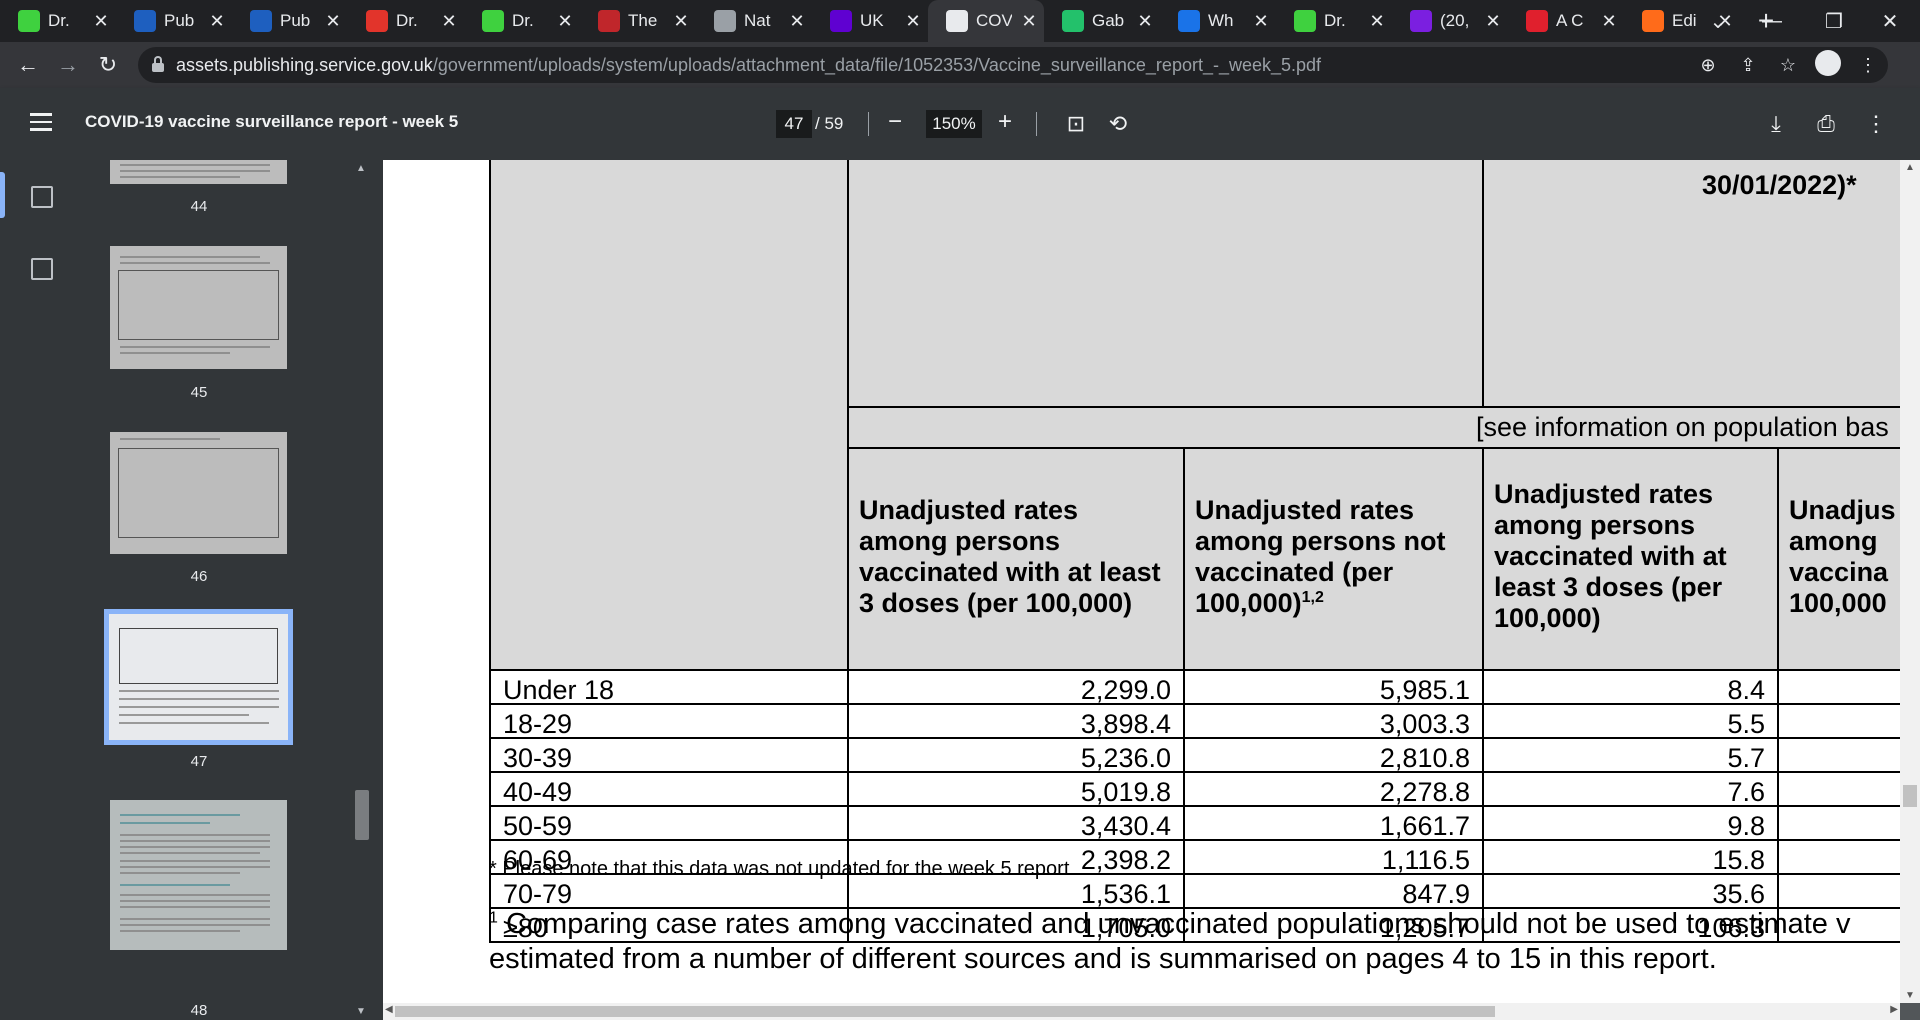 The width and height of the screenshot is (1920, 1020). Describe the element at coordinates (1788, 64) in the screenshot. I see `bookmark-star-icon: ☆` at that location.